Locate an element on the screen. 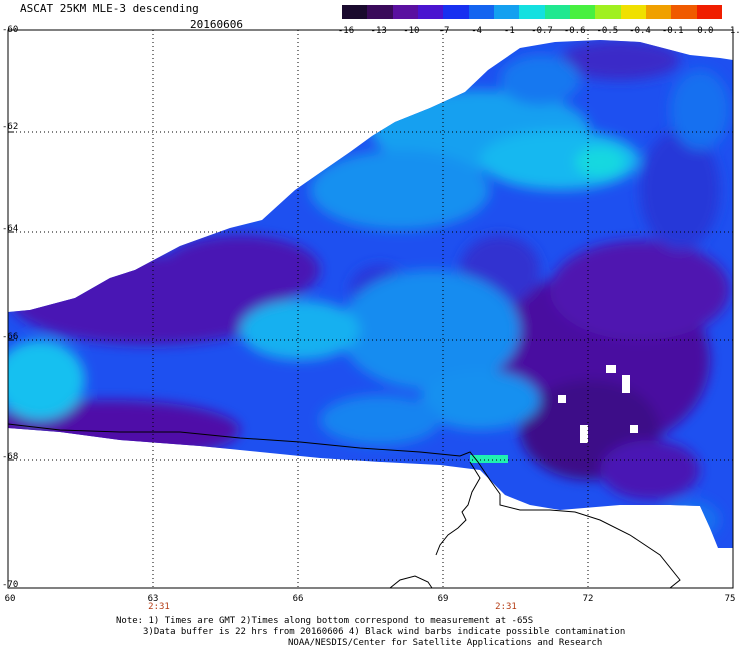  colorbar-label: 0.0 is located at coordinates (705, 31).